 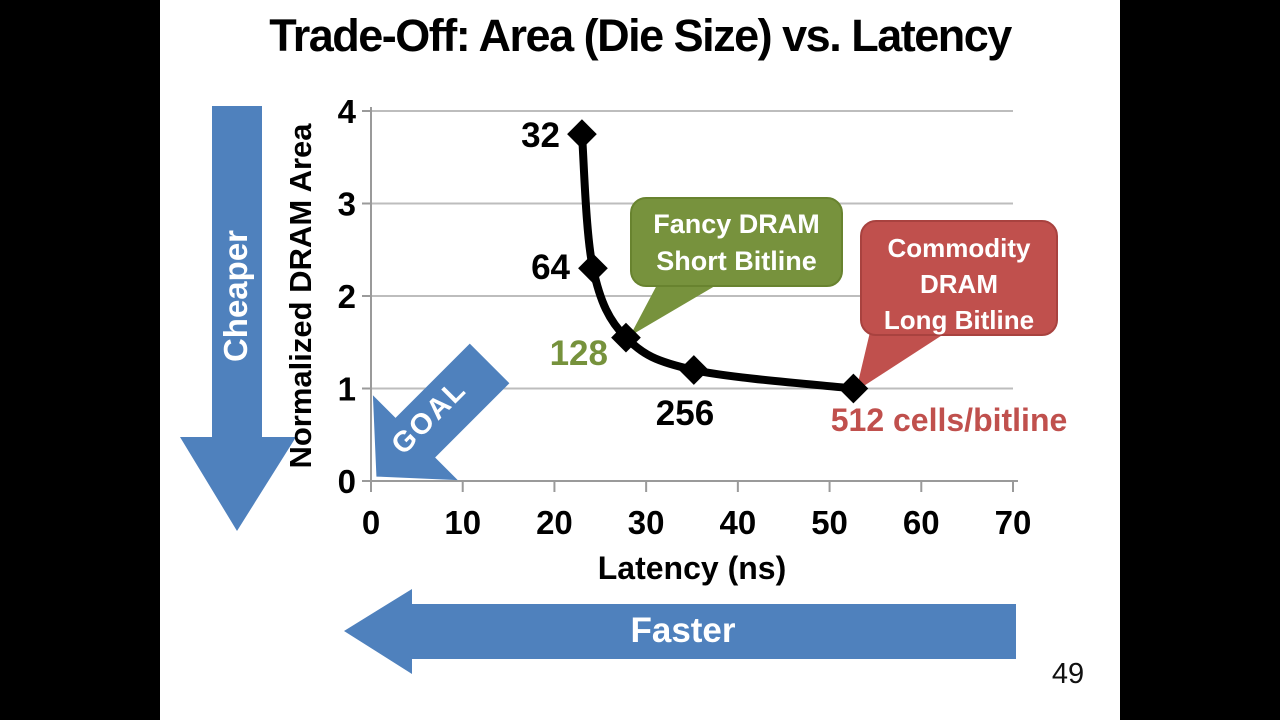 I want to click on y-tick-label-1: 1, so click(x=347, y=389).